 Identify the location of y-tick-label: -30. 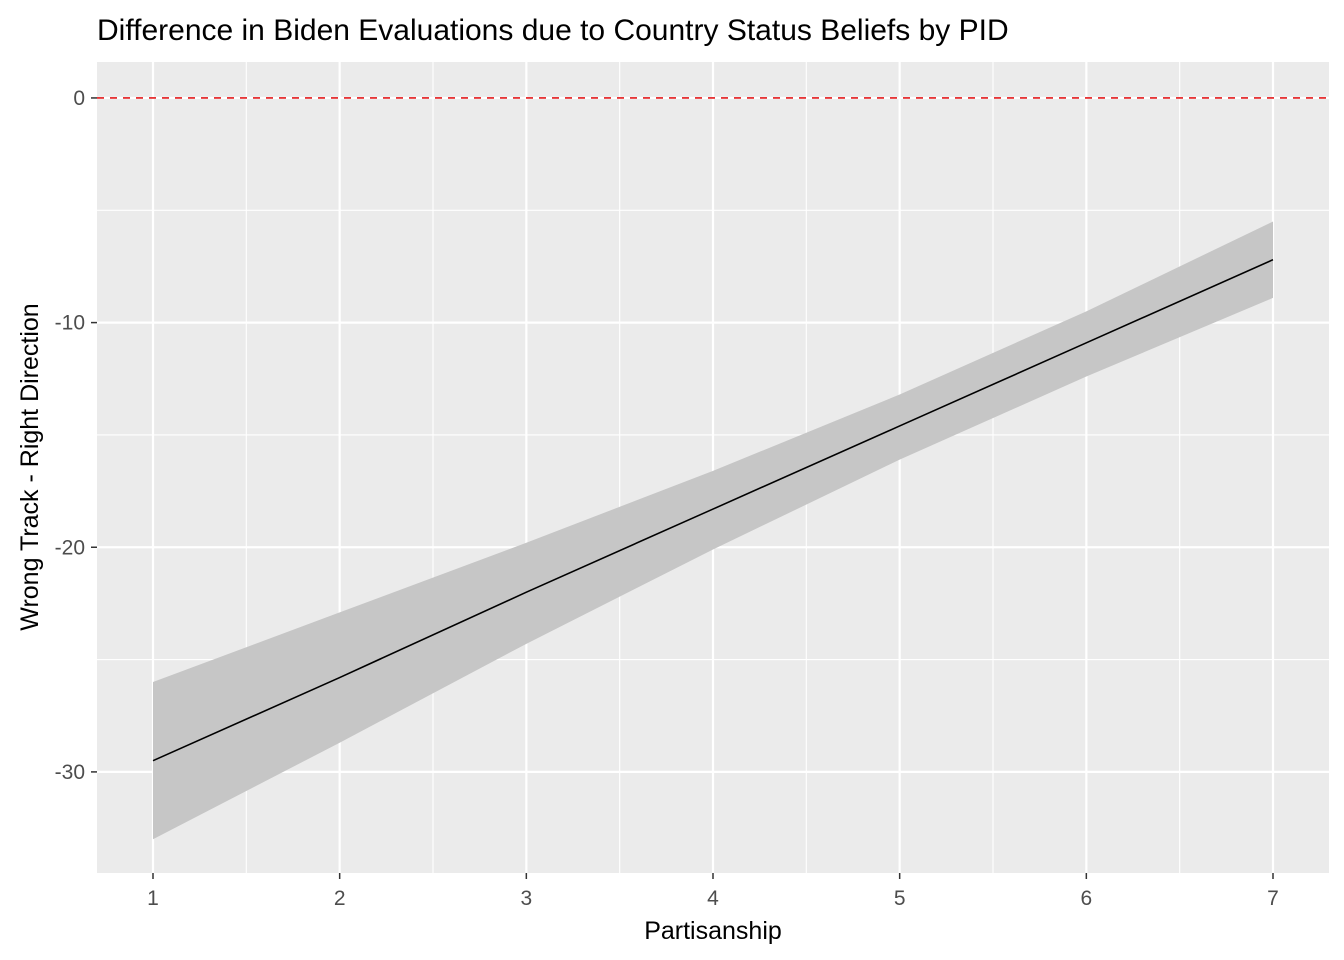
(70, 772).